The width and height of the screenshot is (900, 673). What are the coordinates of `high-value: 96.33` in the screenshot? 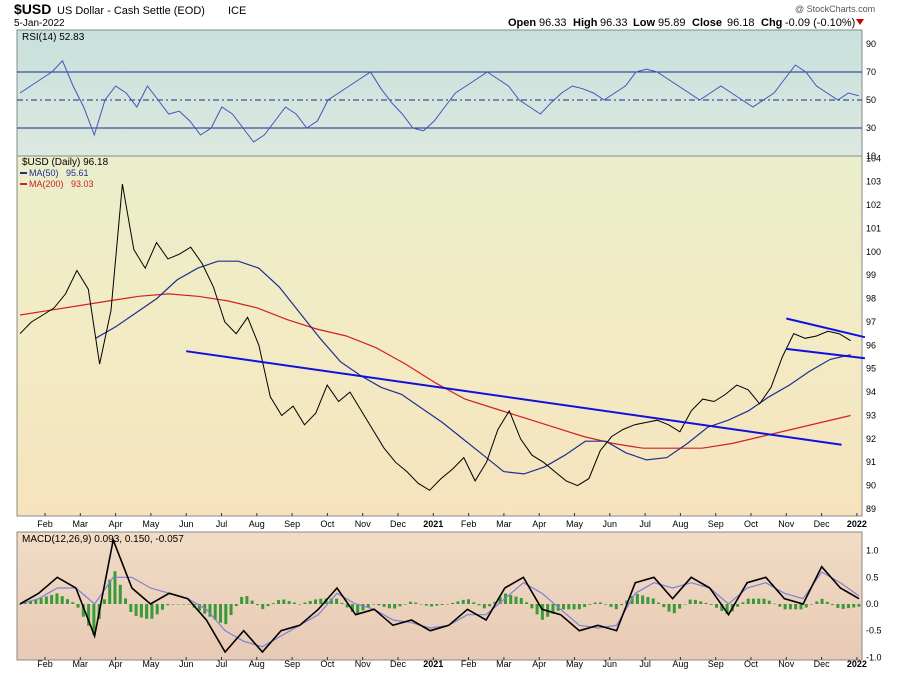 It's located at (614, 23).